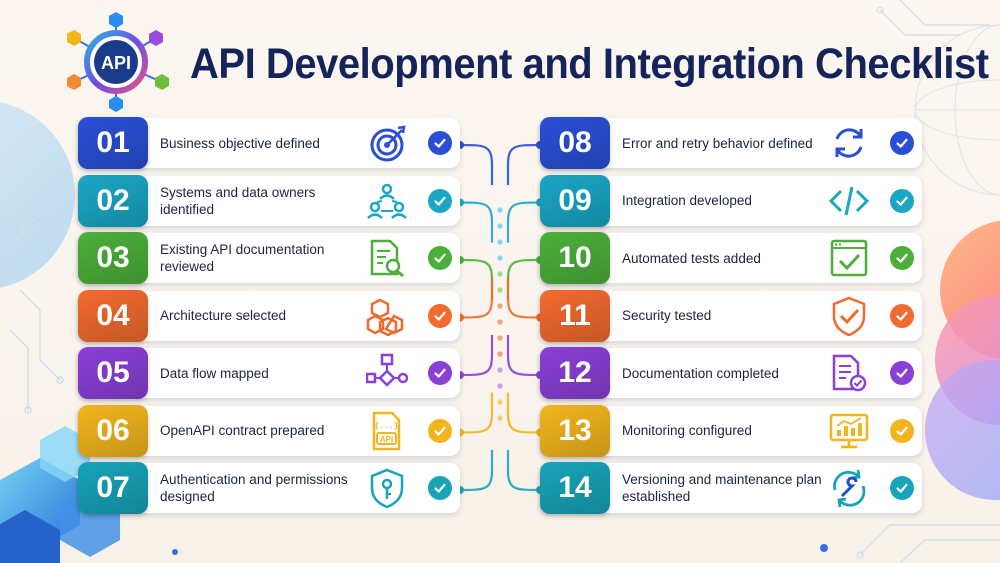 The width and height of the screenshot is (1000, 563). Describe the element at coordinates (214, 373) in the screenshot. I see `item-label: Data flow mapped` at that location.